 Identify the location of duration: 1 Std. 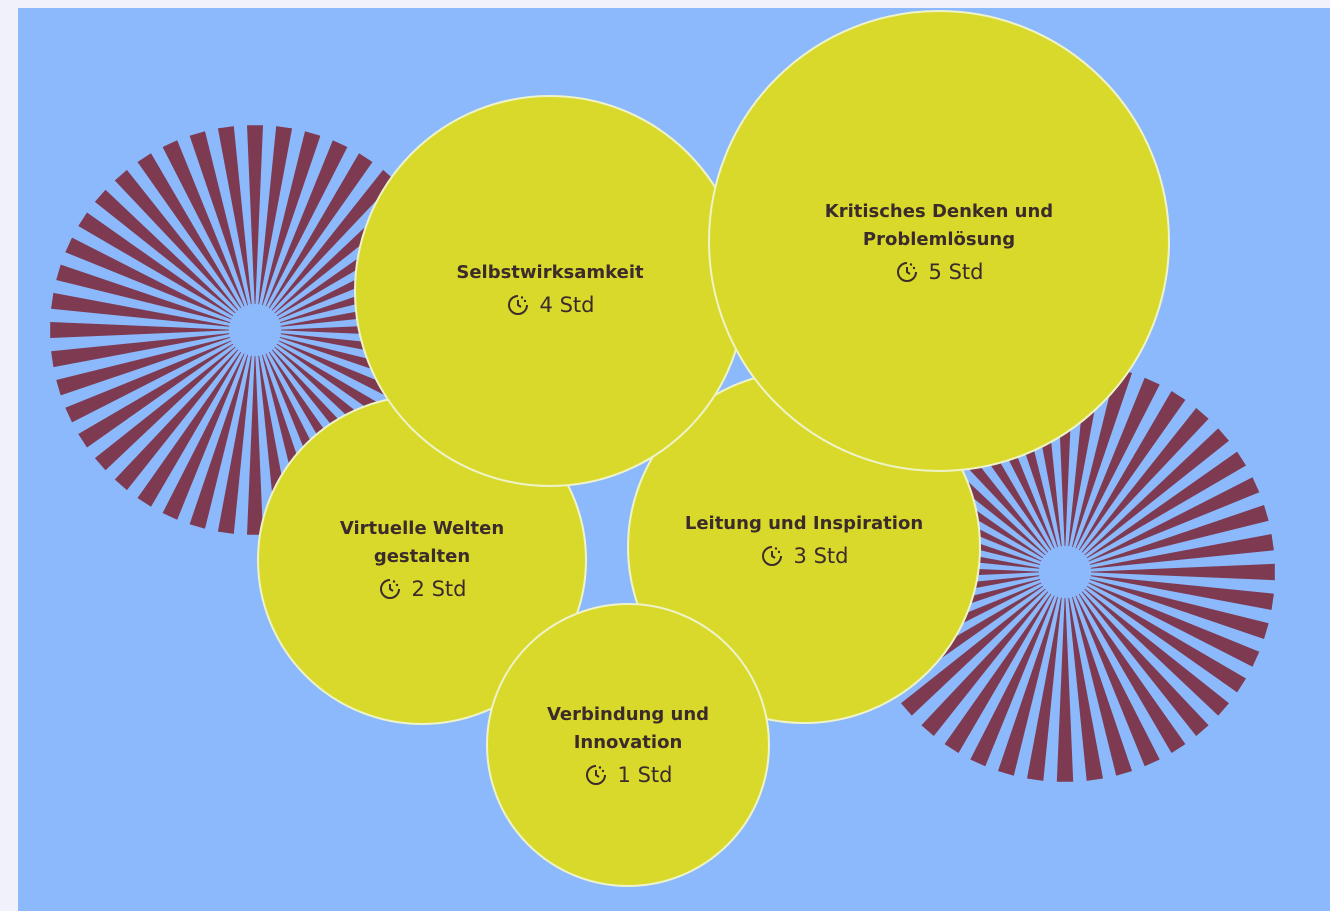
(628, 775).